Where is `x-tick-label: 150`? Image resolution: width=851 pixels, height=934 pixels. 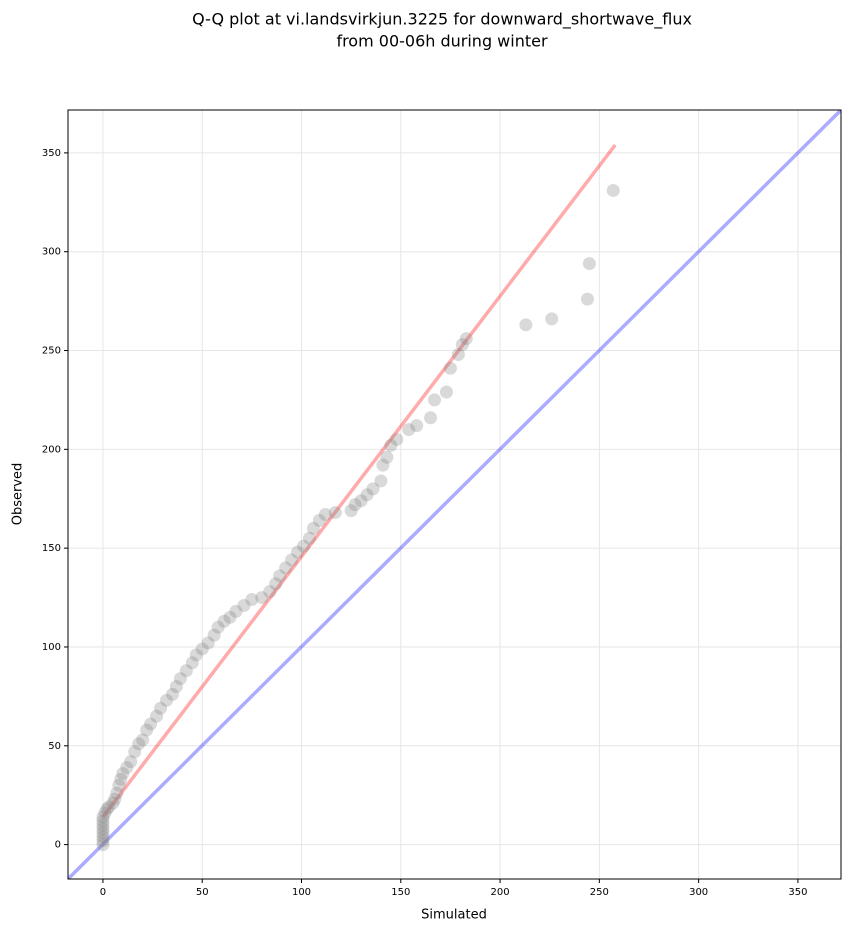
x-tick-label: 150 is located at coordinates (400, 892).